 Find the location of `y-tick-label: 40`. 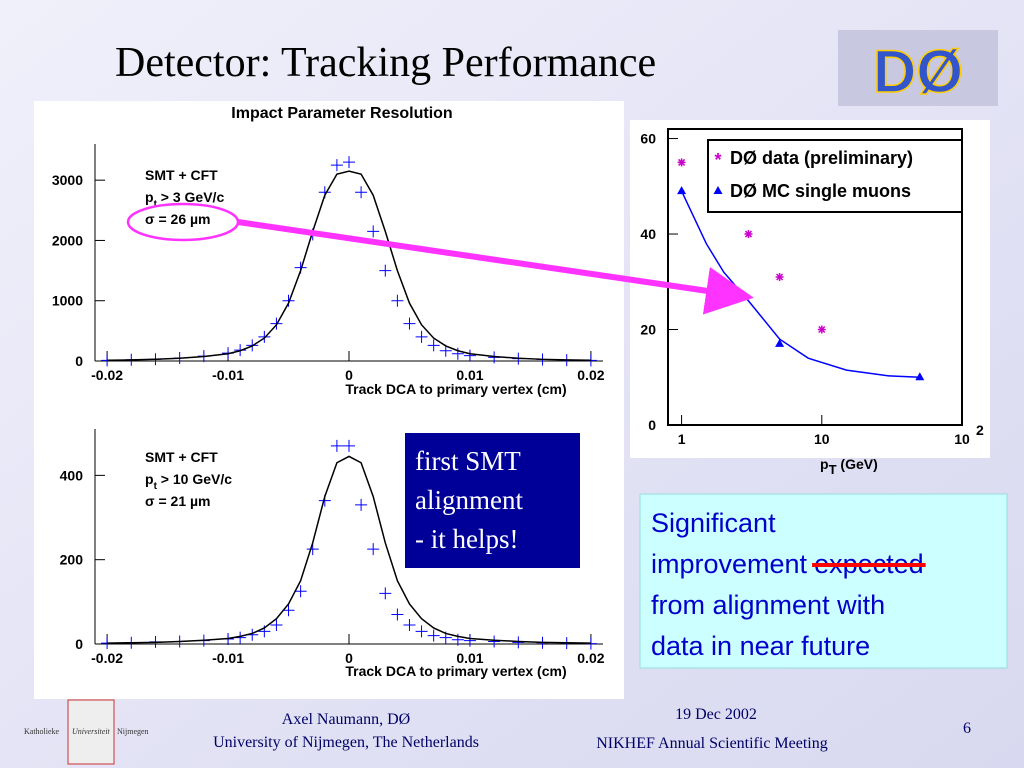

y-tick-label: 40 is located at coordinates (648, 234).